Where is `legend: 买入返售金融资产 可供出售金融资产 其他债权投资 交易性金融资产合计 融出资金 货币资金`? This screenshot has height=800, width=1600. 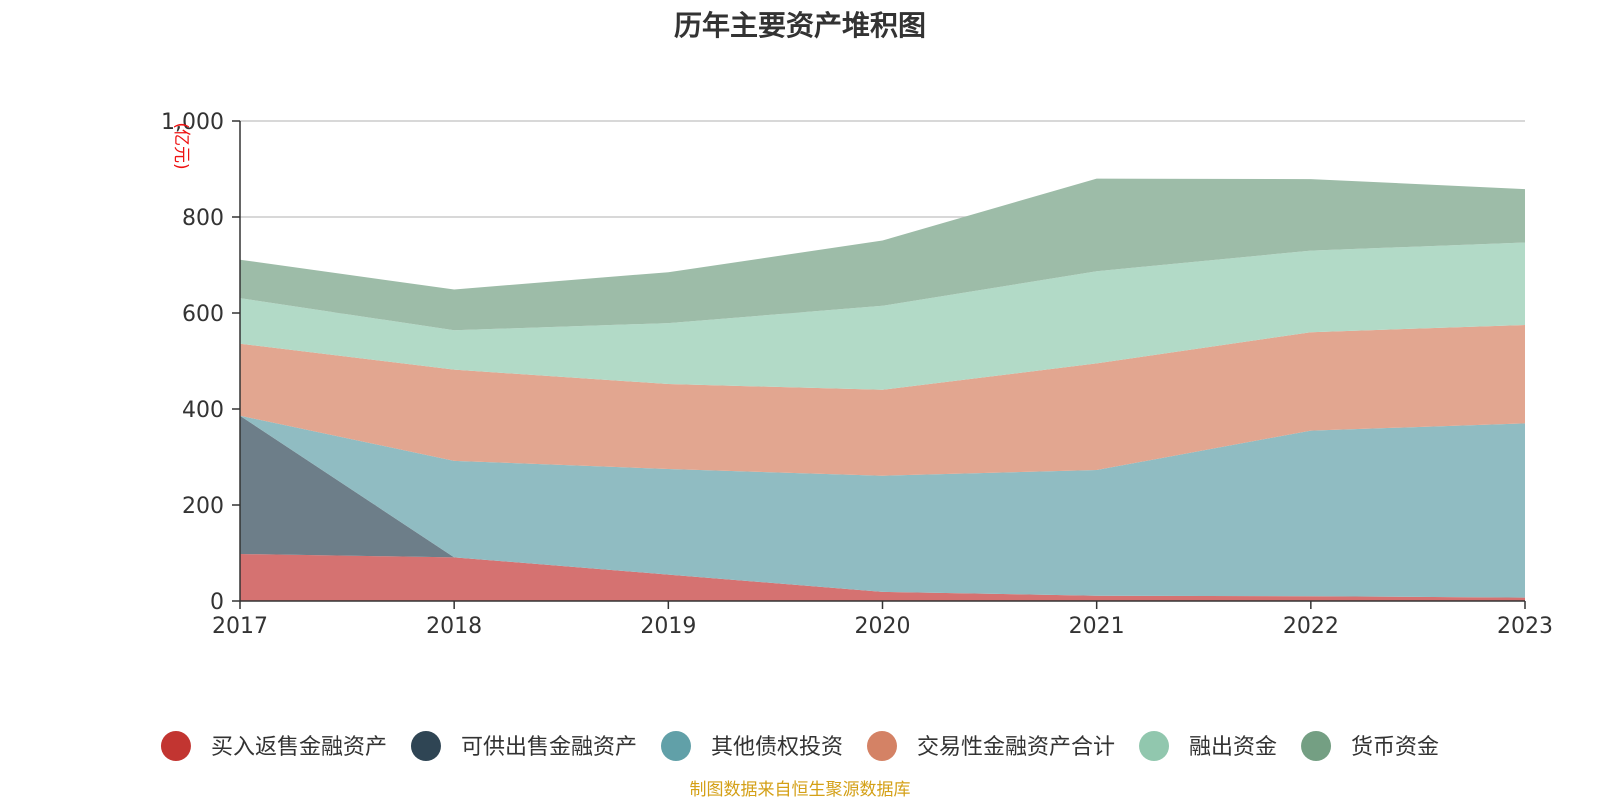
legend: 买入返售金融资产 可供出售金融资产 其他债权投资 交易性金融资产合计 融出资金 货币资金 is located at coordinates (799, 746).